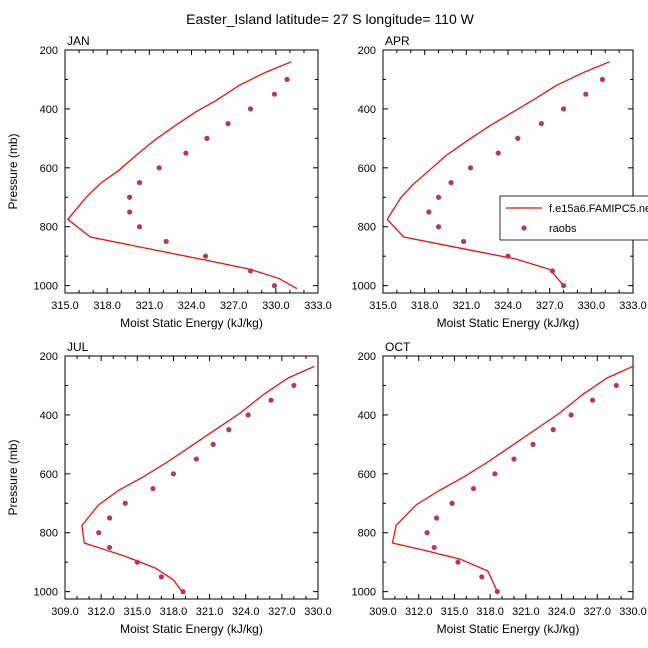  I want to click on x-tick-label: 312.0, so click(419, 612).